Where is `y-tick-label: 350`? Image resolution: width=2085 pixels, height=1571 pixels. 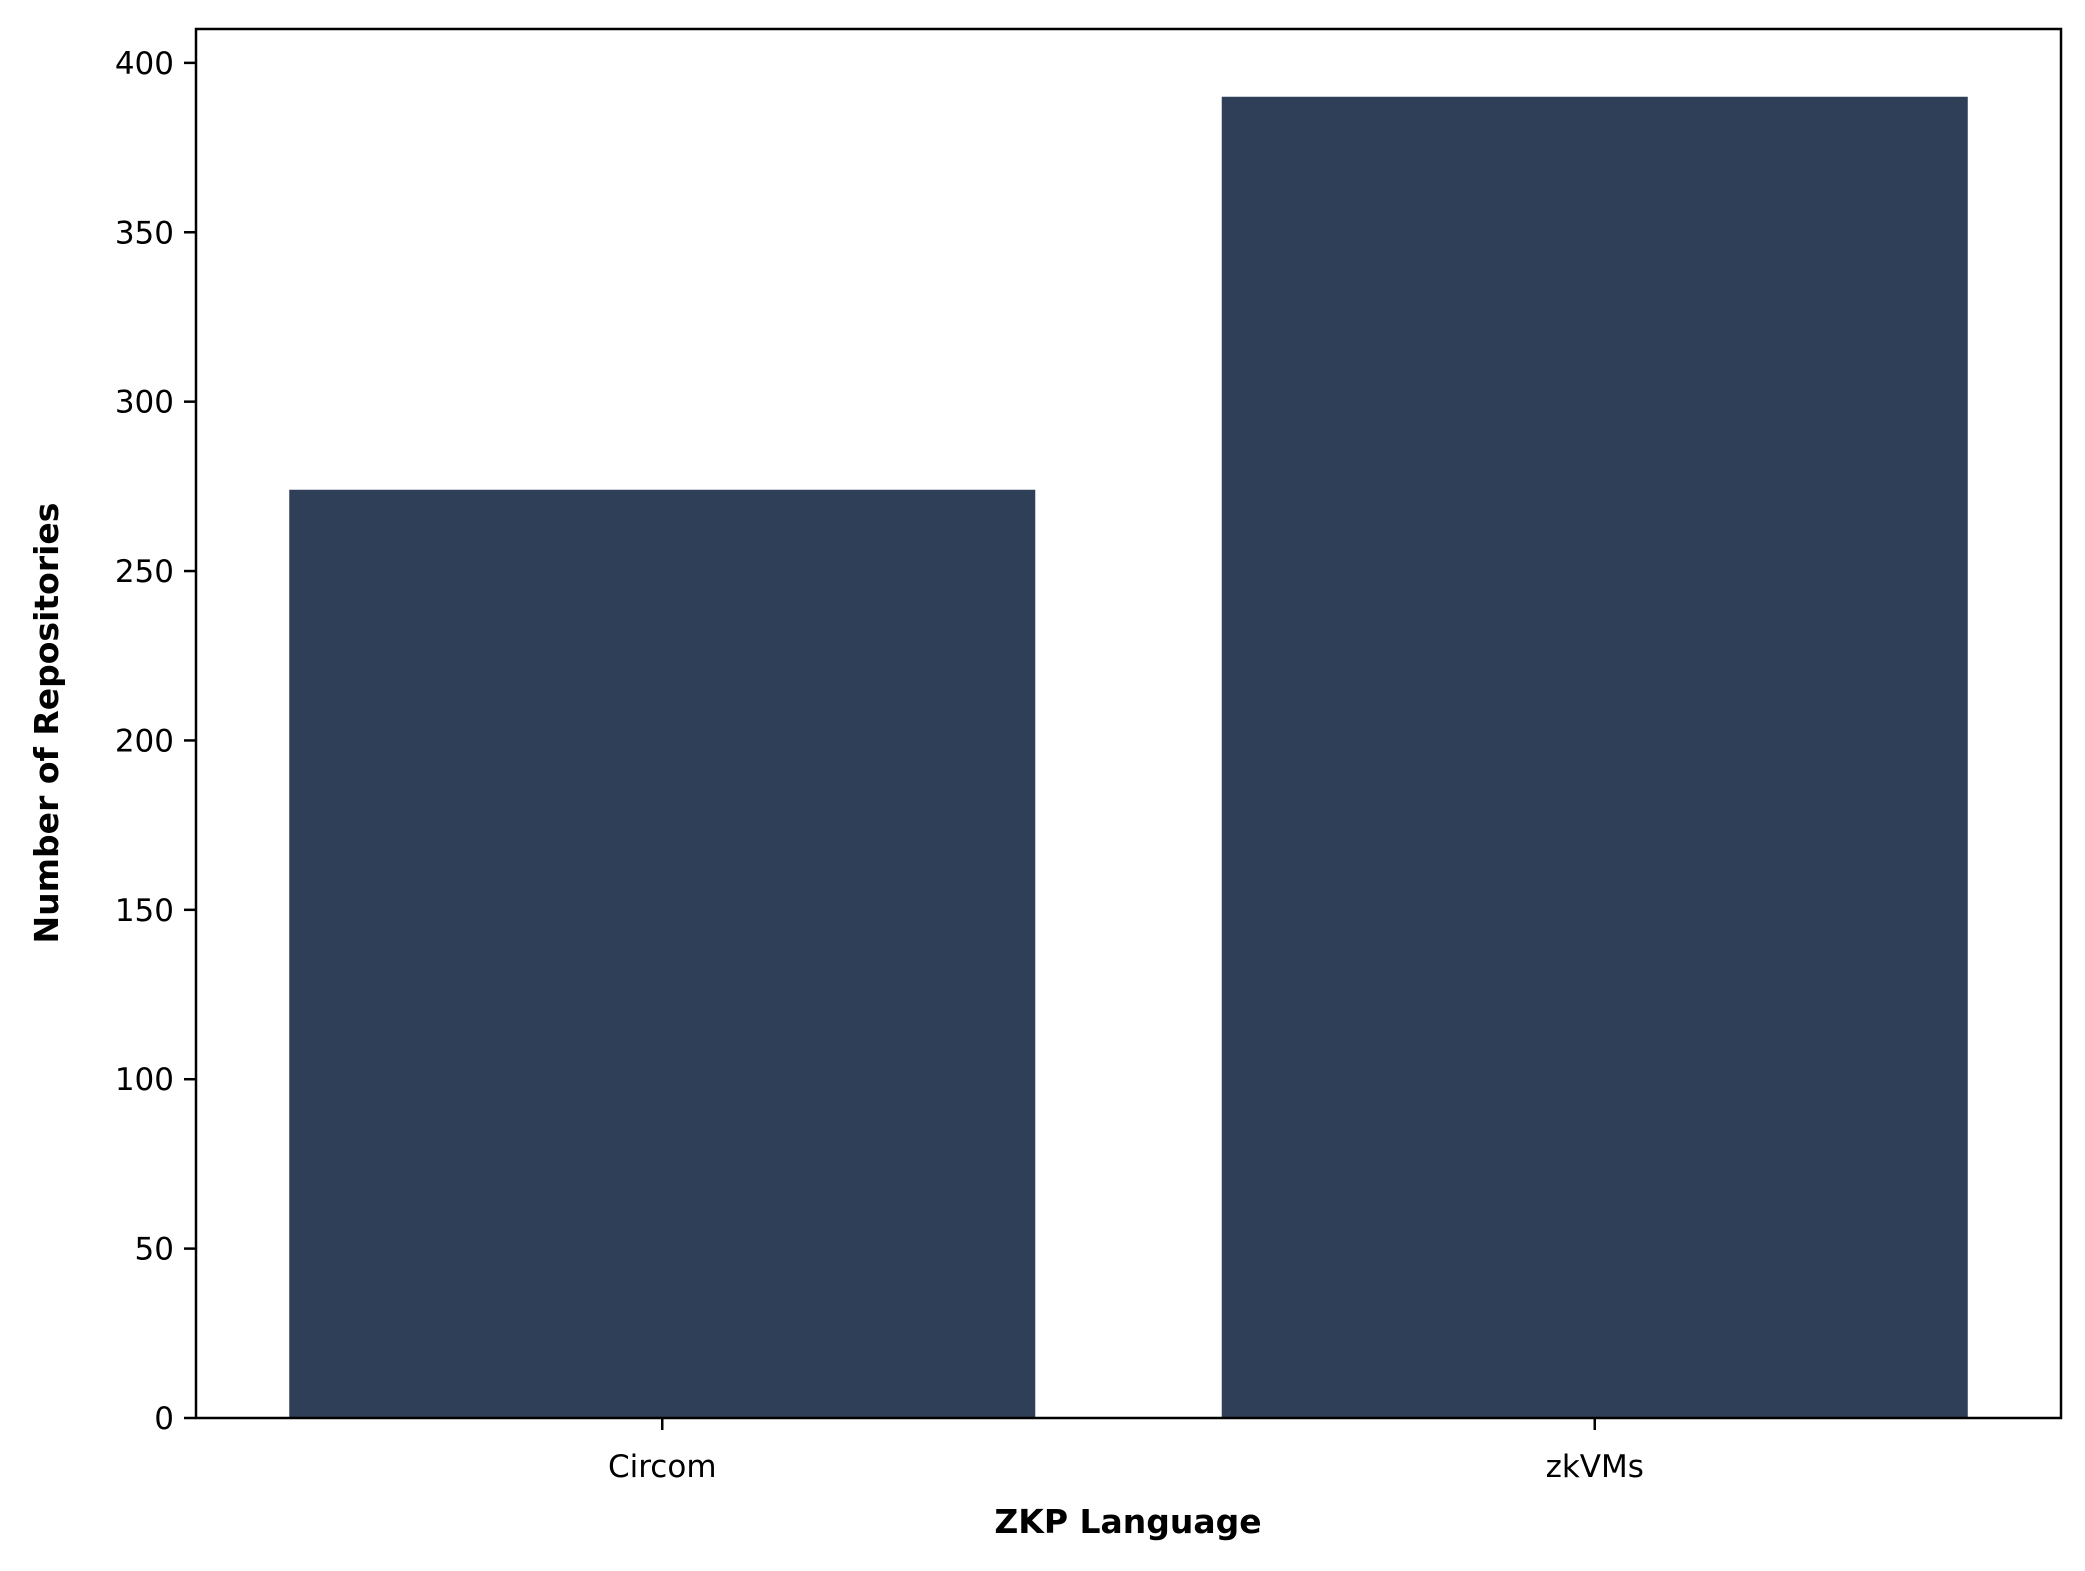
y-tick-label: 350 is located at coordinates (144, 233).